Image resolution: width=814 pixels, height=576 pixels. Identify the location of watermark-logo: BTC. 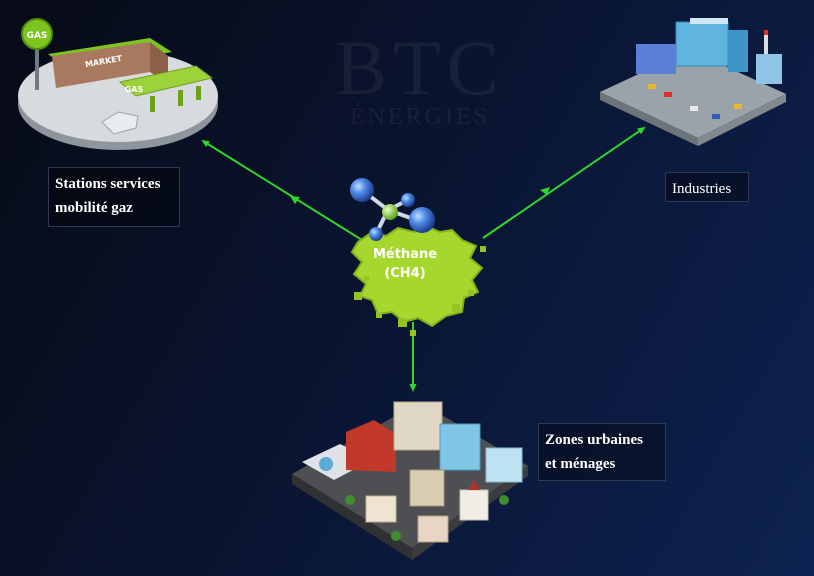
(420, 67).